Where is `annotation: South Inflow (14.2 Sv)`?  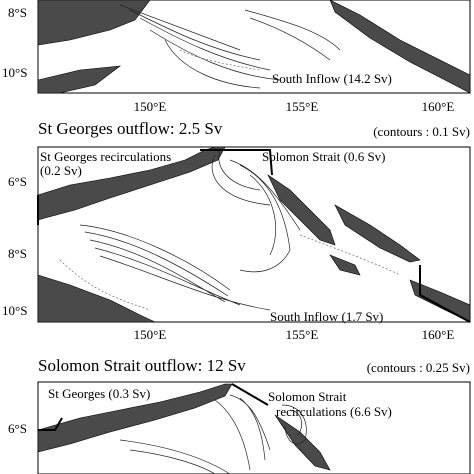
annotation: South Inflow (14.2 Sv) is located at coordinates (332, 78).